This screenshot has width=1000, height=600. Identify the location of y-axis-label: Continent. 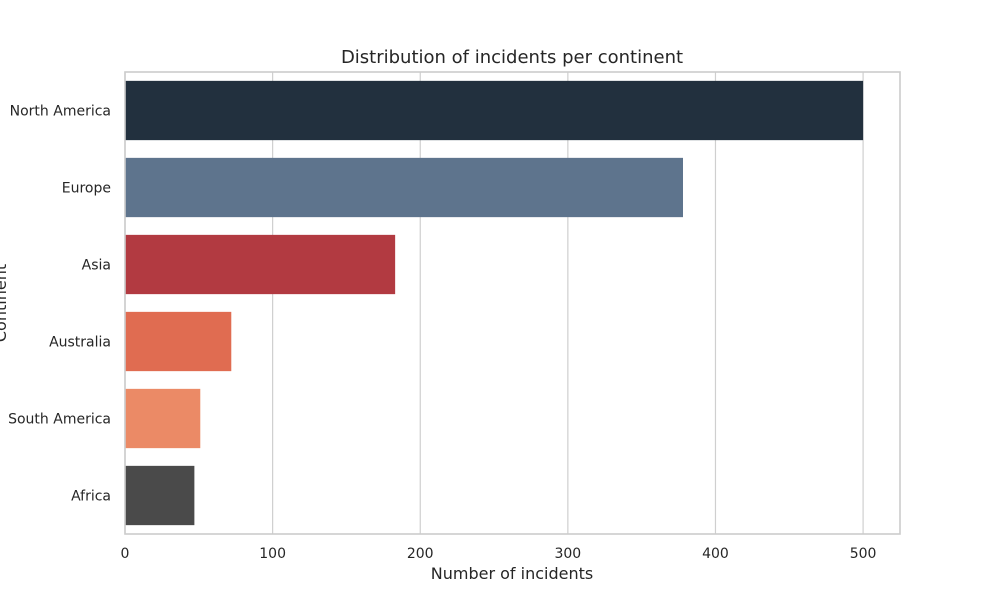
(5, 303).